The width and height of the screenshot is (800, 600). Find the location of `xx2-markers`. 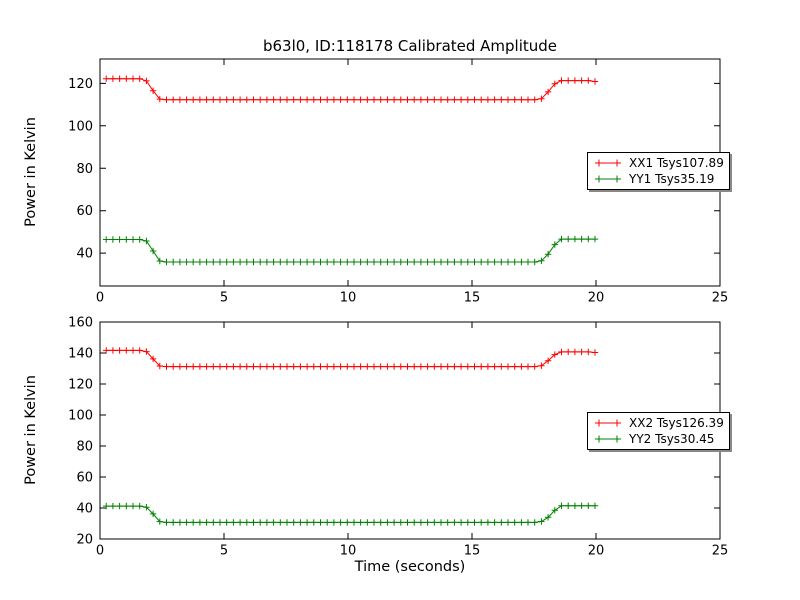

xx2-markers is located at coordinates (351, 358).